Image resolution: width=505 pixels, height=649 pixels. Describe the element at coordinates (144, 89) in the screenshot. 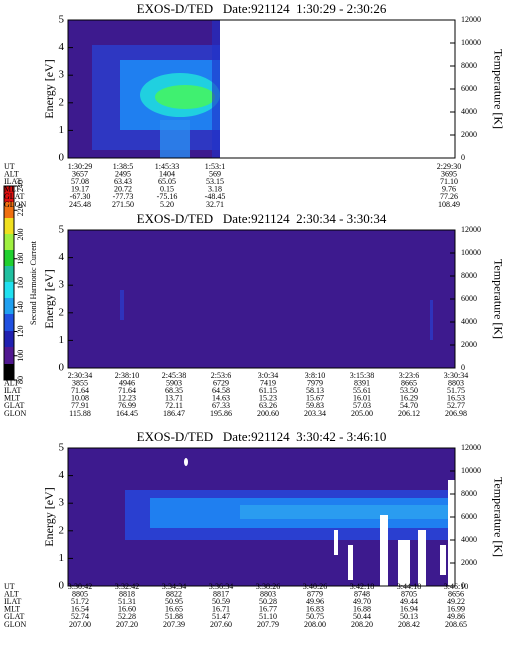

I see `spectrogram-image` at that location.